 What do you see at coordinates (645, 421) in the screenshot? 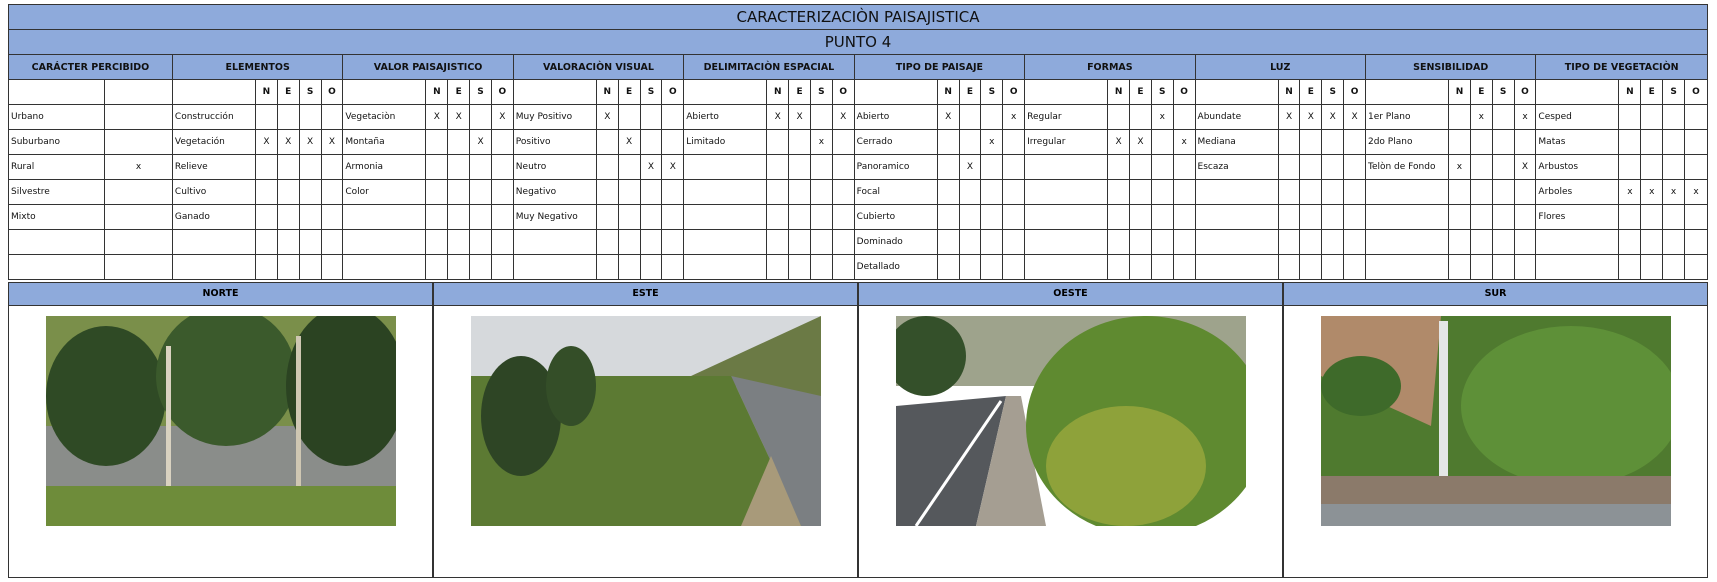
I see `photo` at bounding box center [645, 421].